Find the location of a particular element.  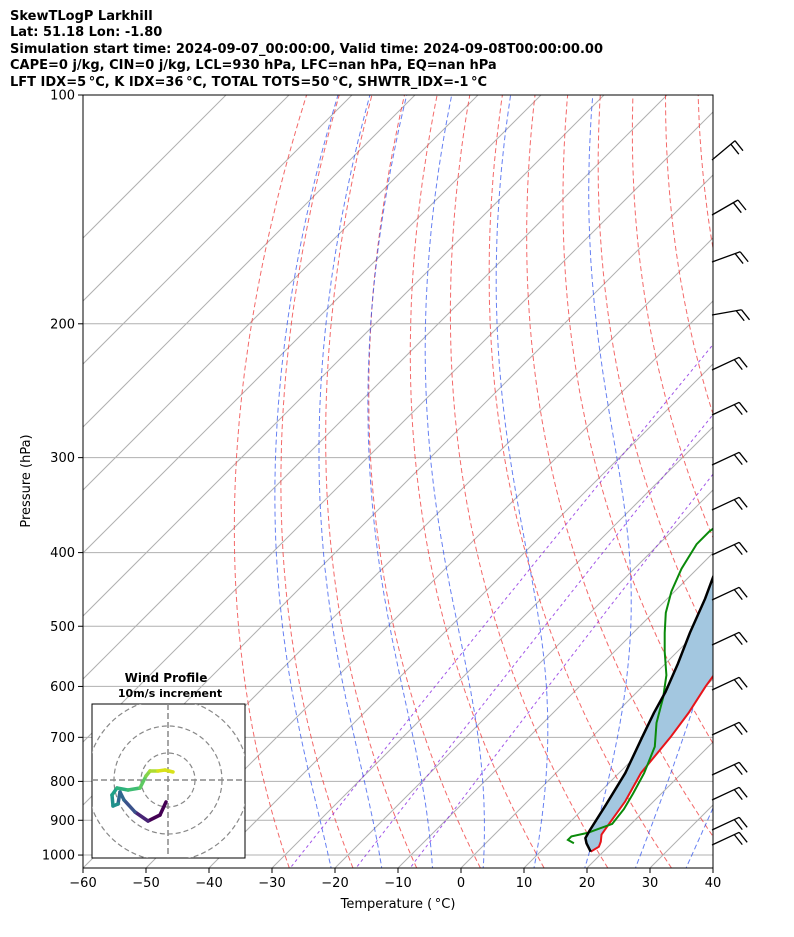

y-tick-label: 800 is located at coordinates (62, 782).